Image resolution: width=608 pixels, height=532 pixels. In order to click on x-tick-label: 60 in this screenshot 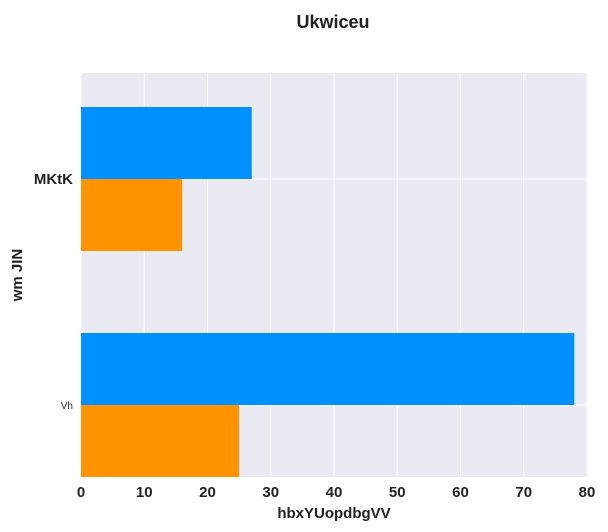, I will do `click(460, 492)`.